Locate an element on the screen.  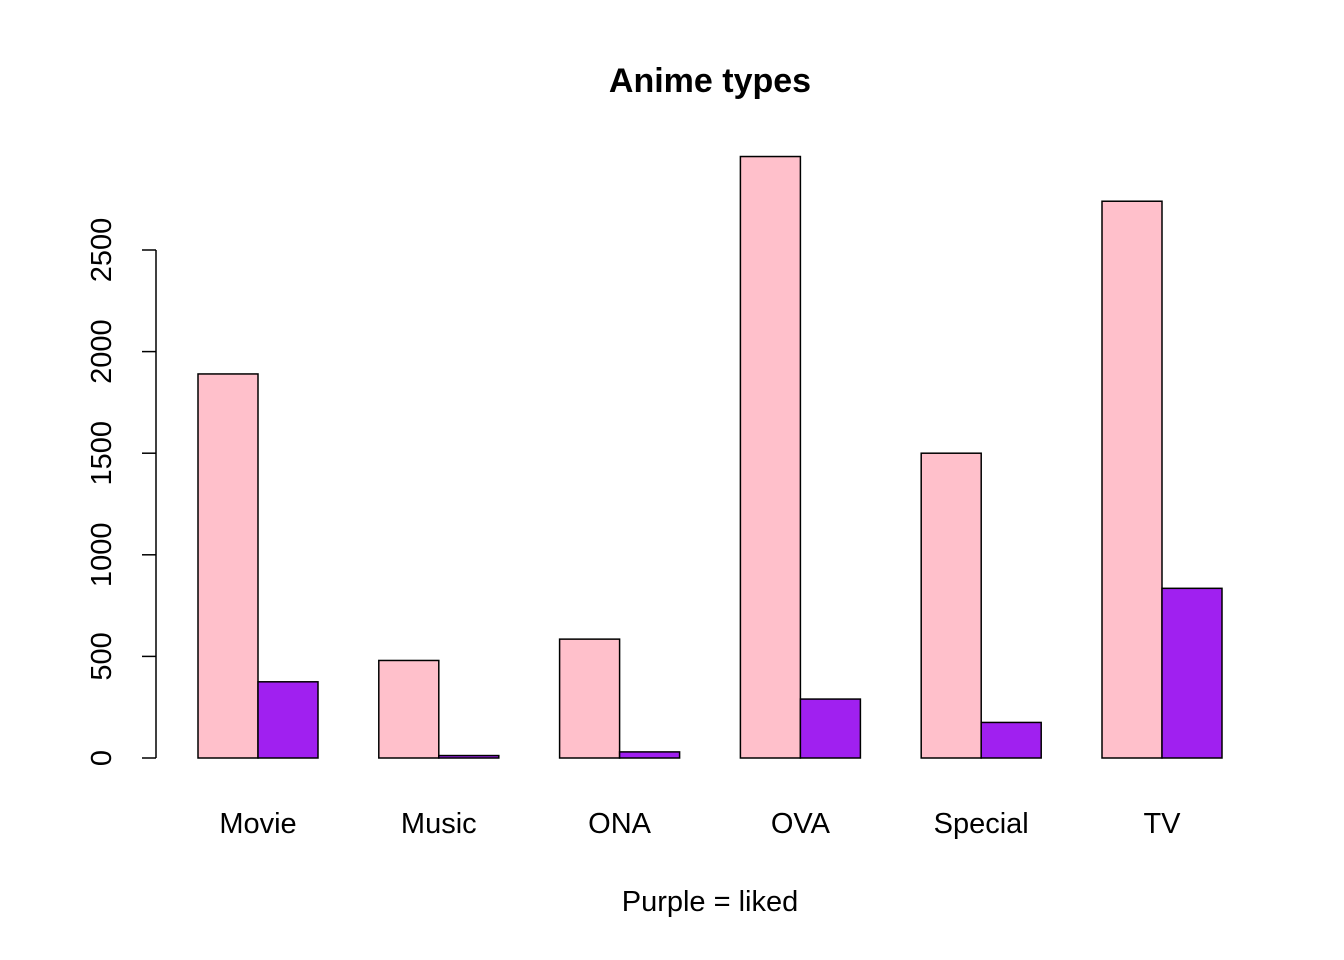
x-axis-label: Purple = liked is located at coordinates (710, 902).